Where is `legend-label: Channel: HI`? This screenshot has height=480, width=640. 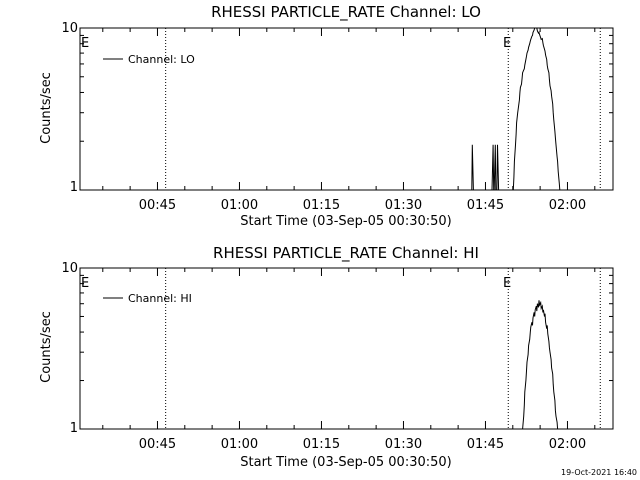 legend-label: Channel: HI is located at coordinates (160, 298).